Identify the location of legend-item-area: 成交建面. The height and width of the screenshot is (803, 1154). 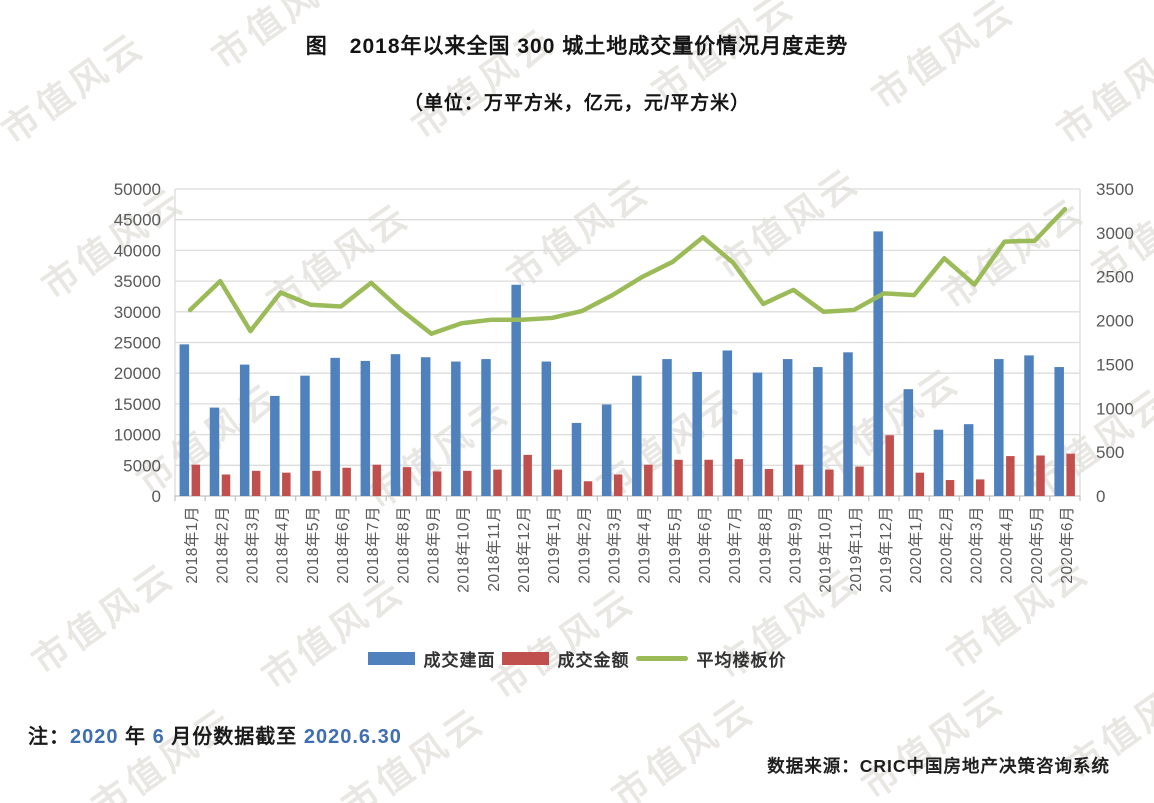
(431, 658).